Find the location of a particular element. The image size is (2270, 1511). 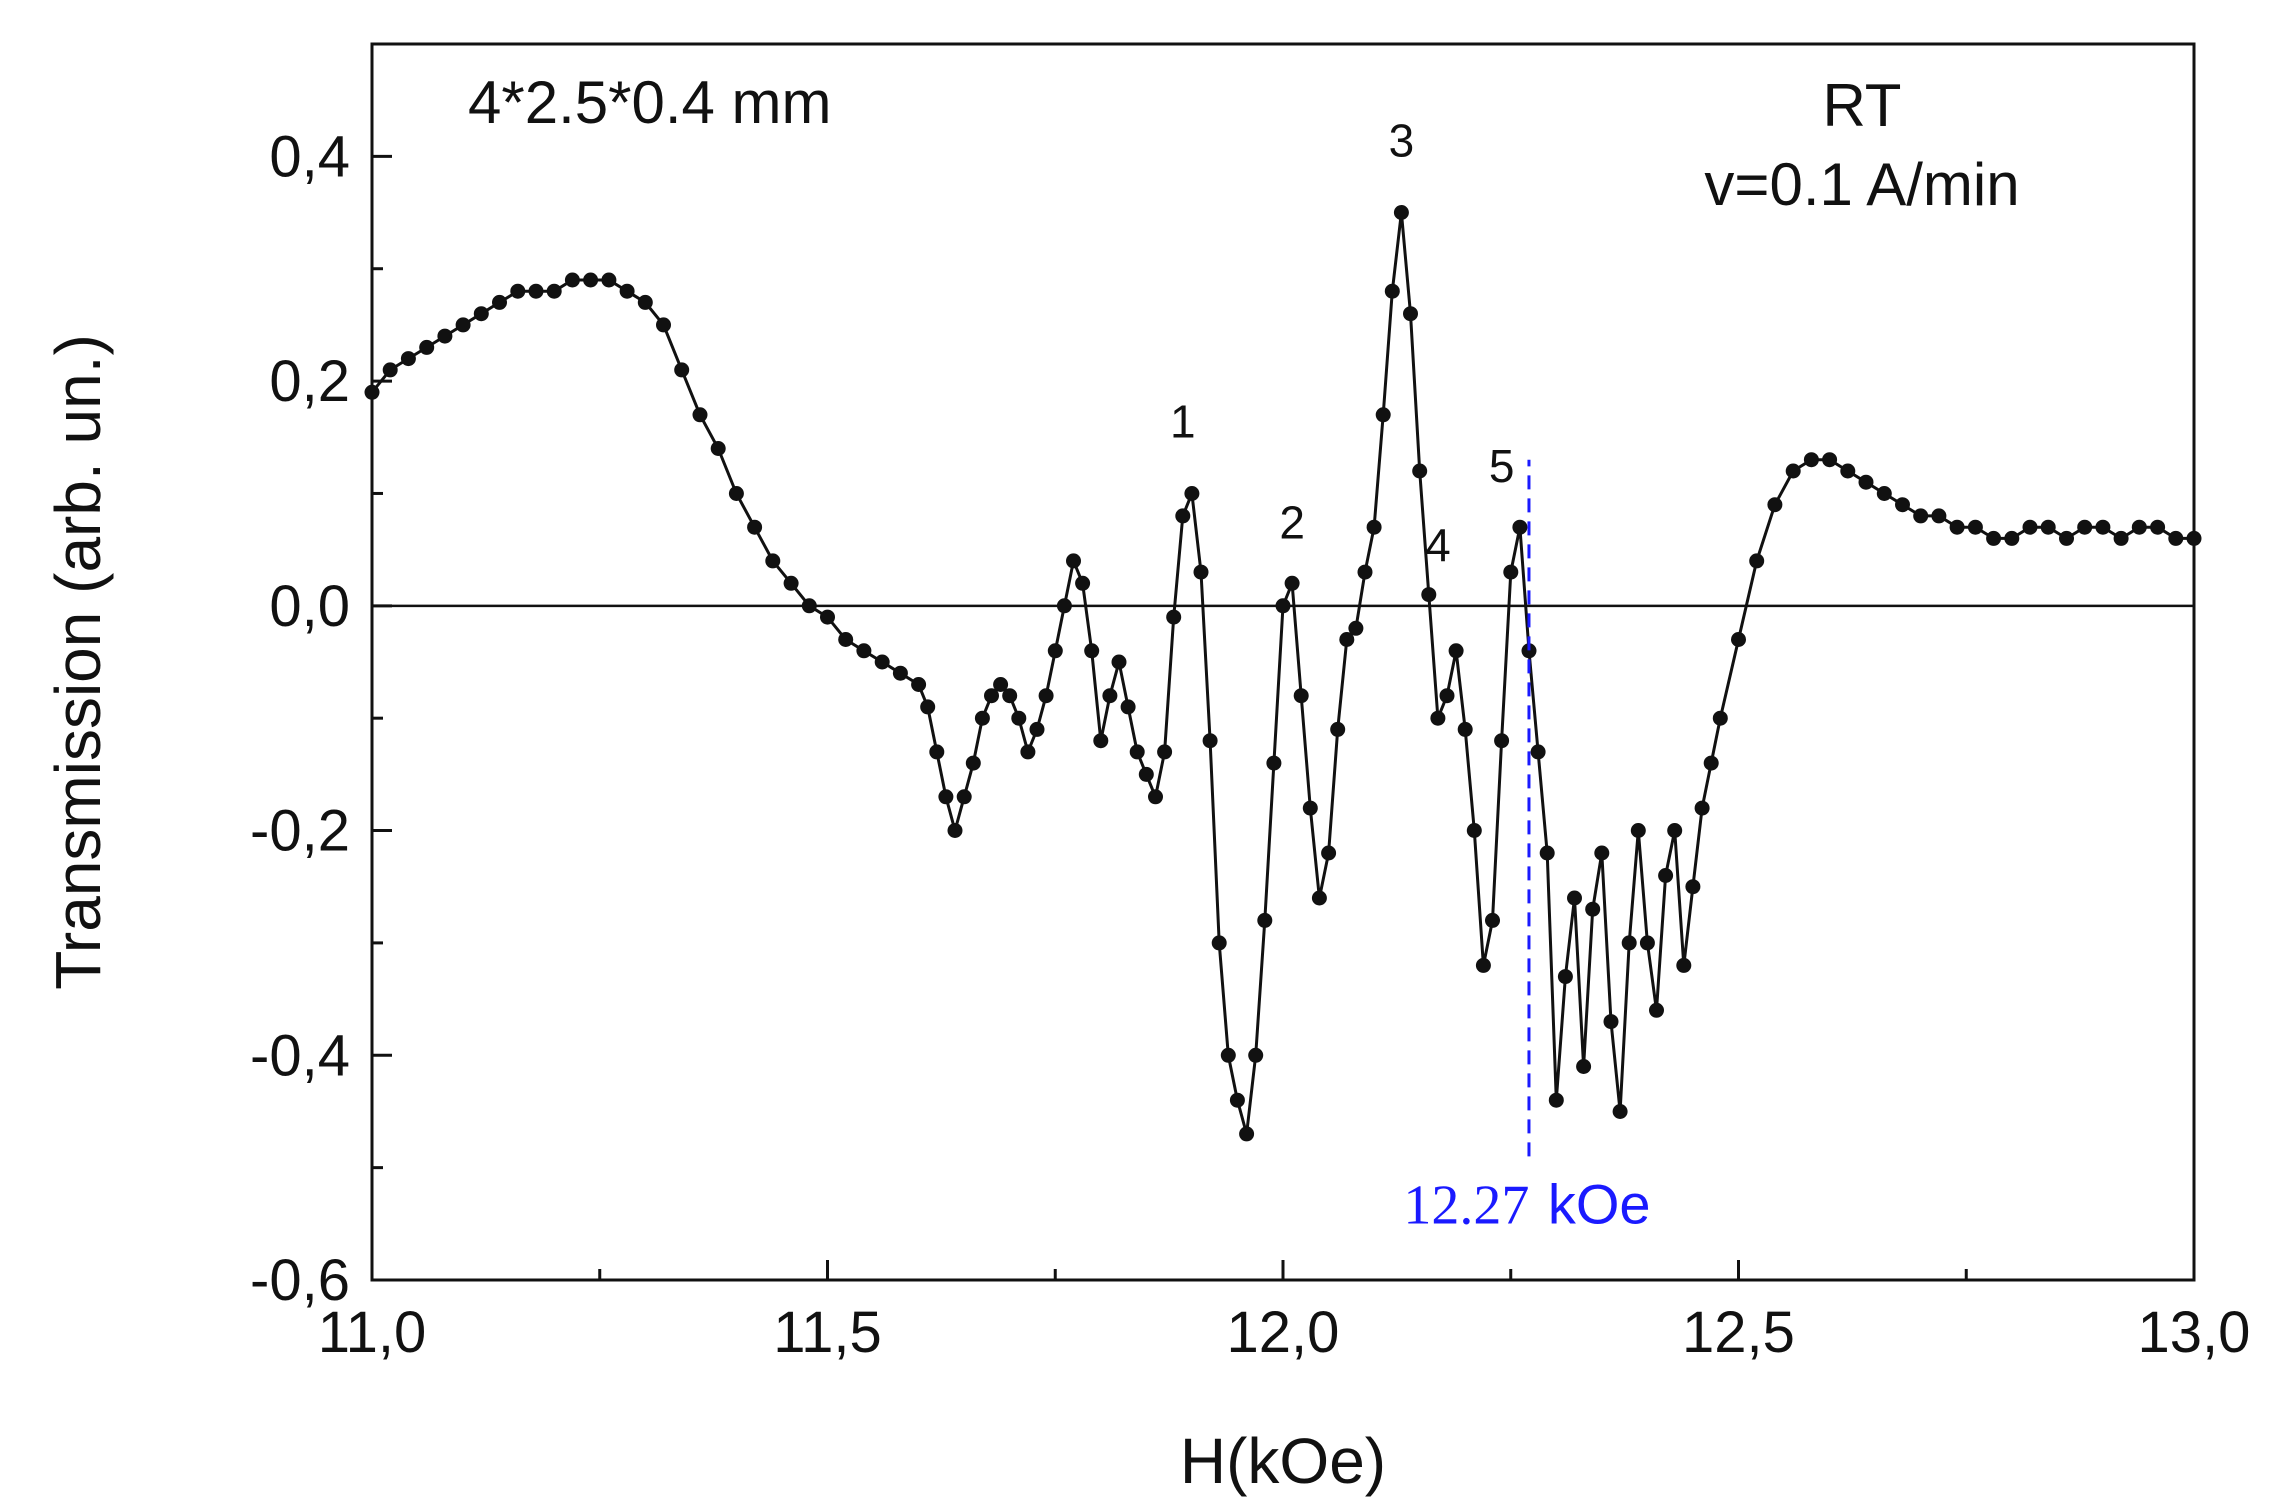

y-tick-label: -0,4 is located at coordinates (300, 1055).